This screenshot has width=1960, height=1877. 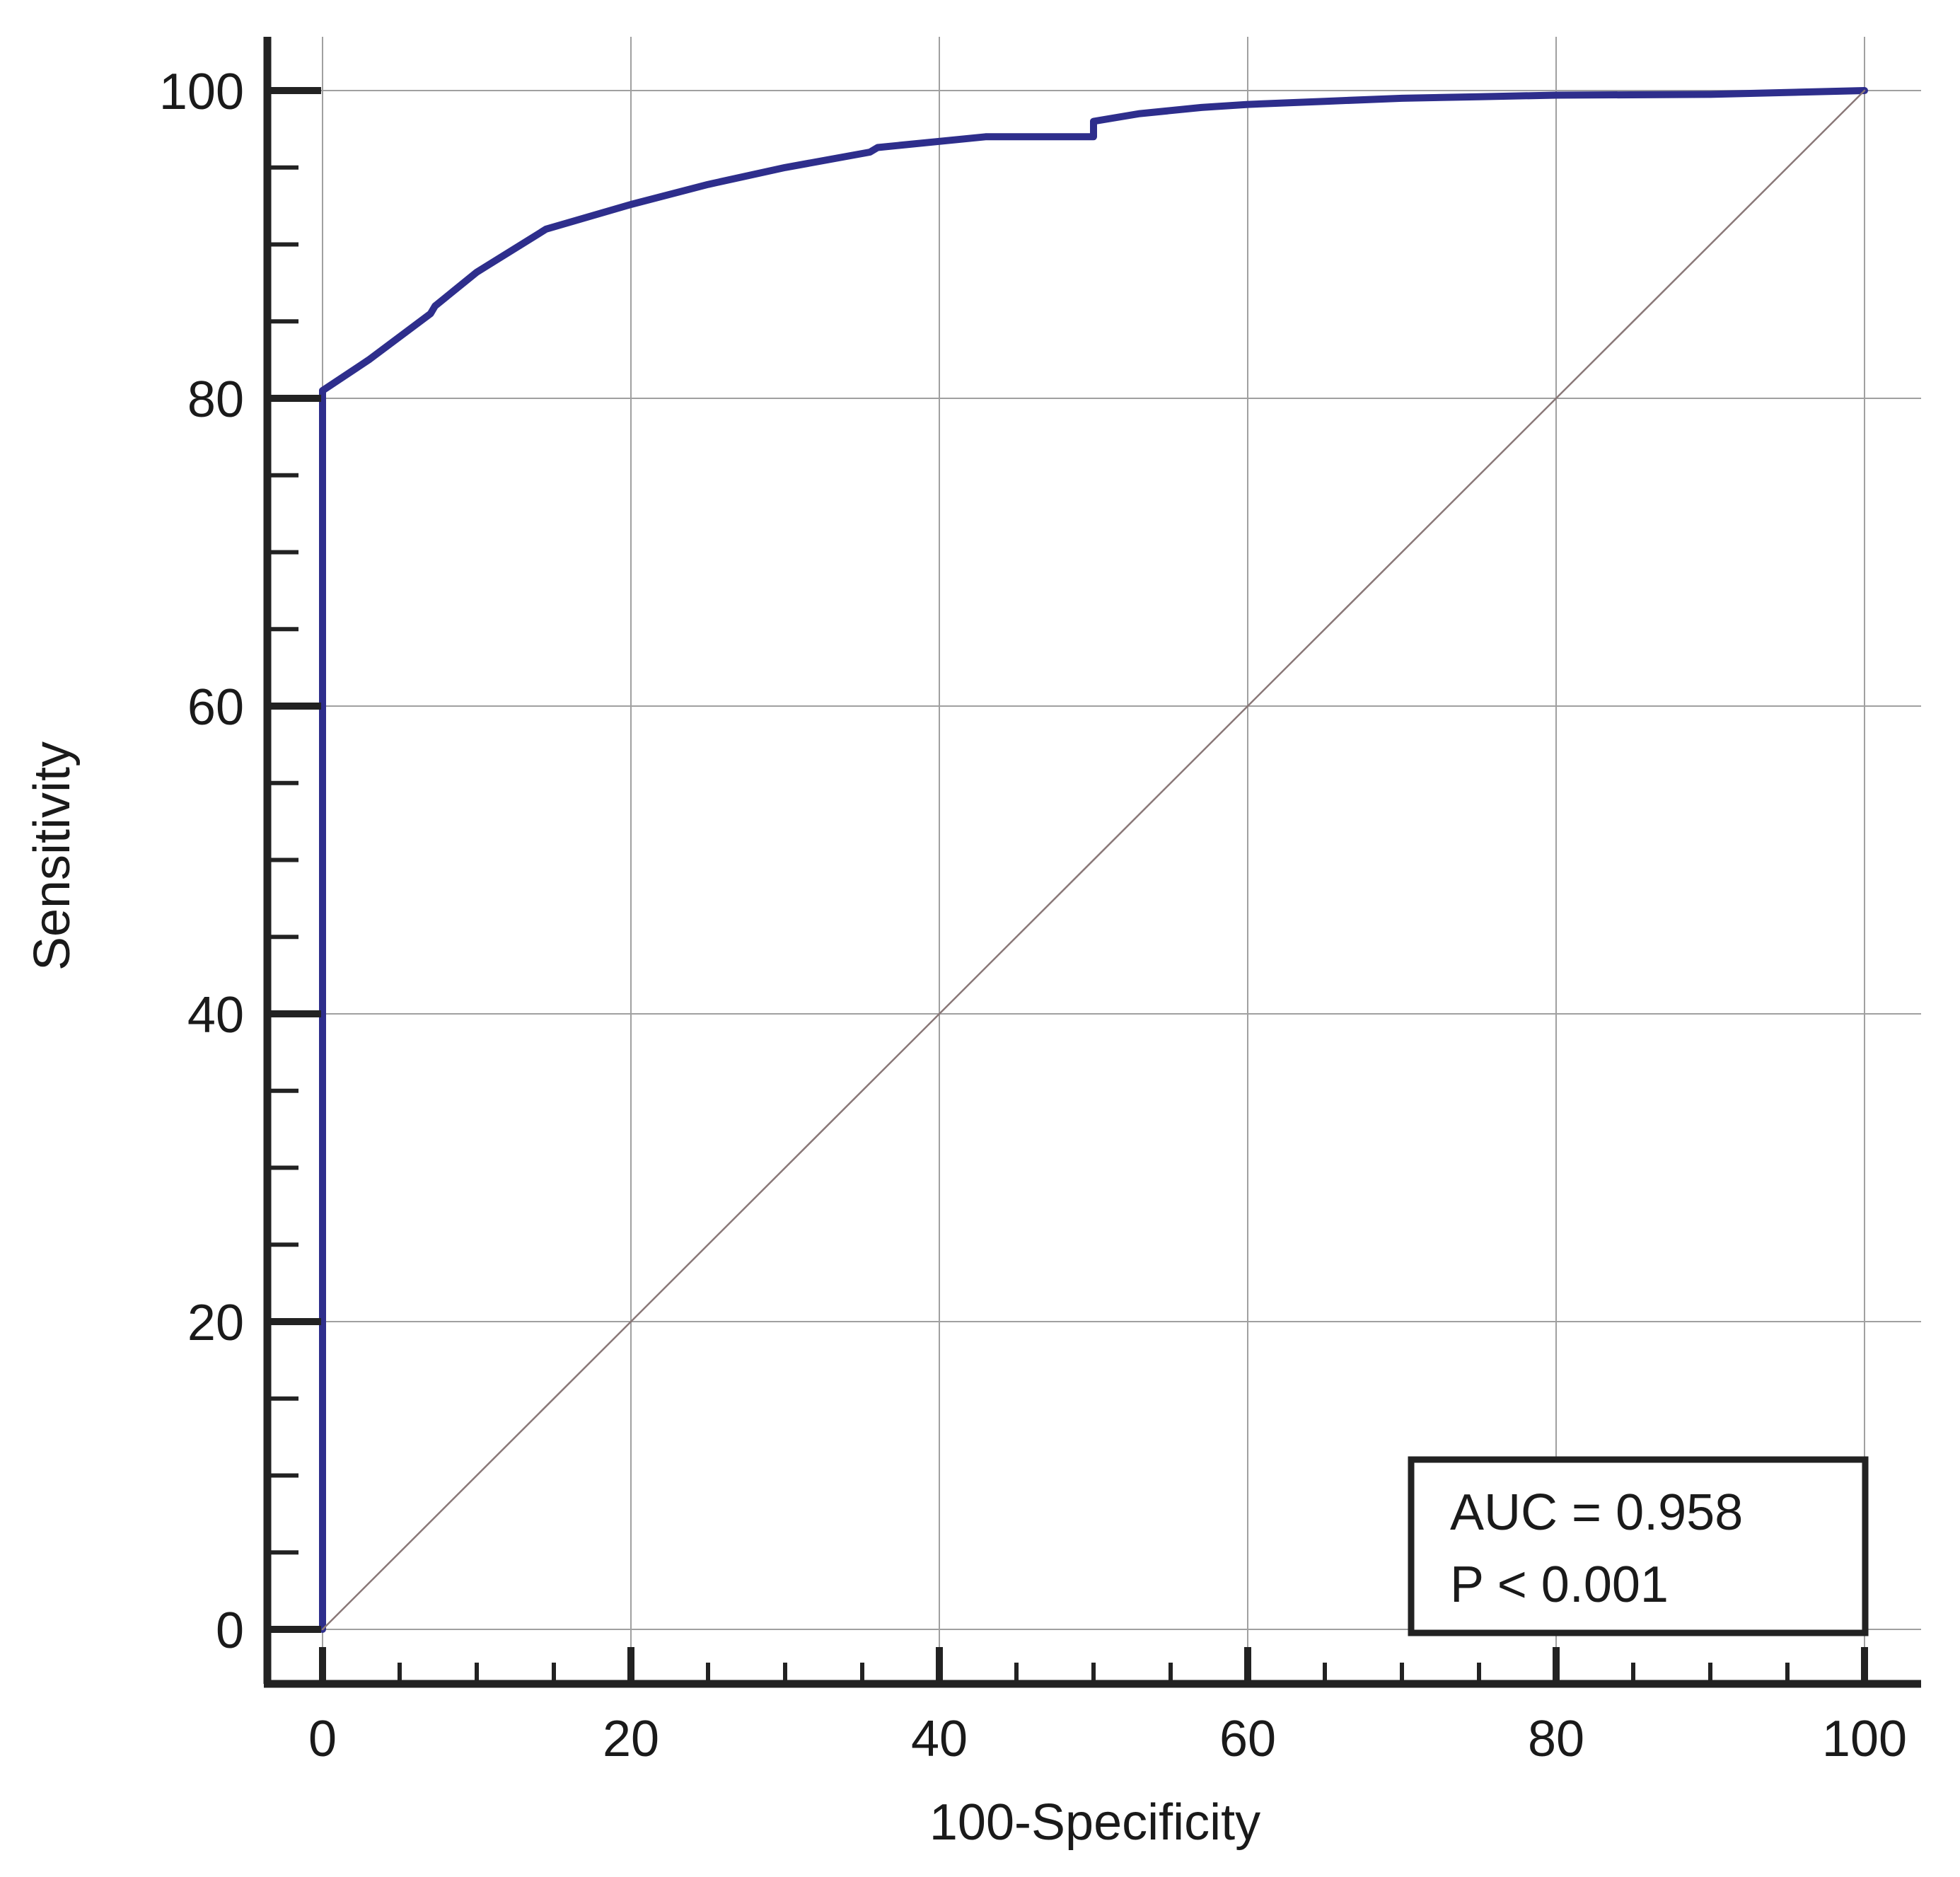 I want to click on y-tick-label: 20, so click(x=215, y=1323).